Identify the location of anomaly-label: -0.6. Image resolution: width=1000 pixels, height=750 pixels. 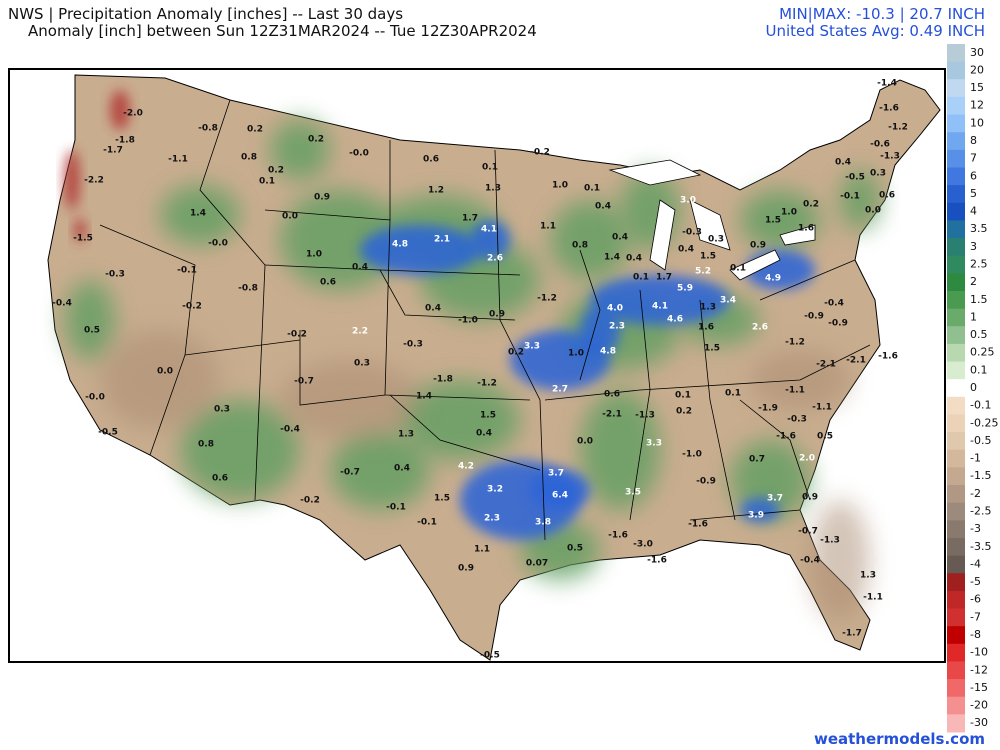
(880, 145).